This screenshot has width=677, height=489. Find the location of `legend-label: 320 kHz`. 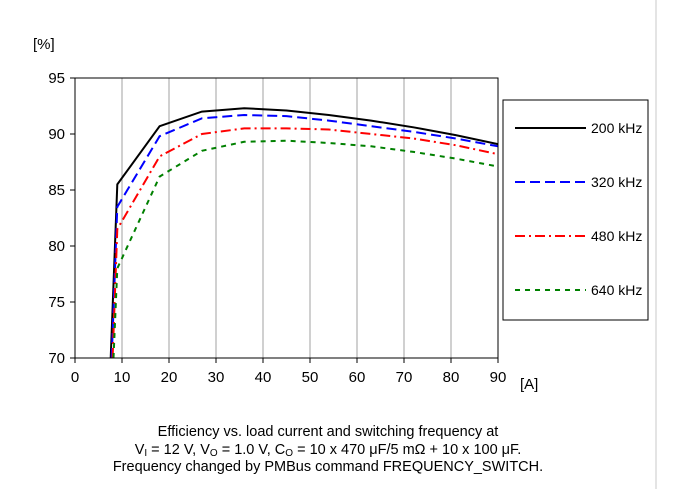

legend-label: 320 kHz is located at coordinates (616, 182).